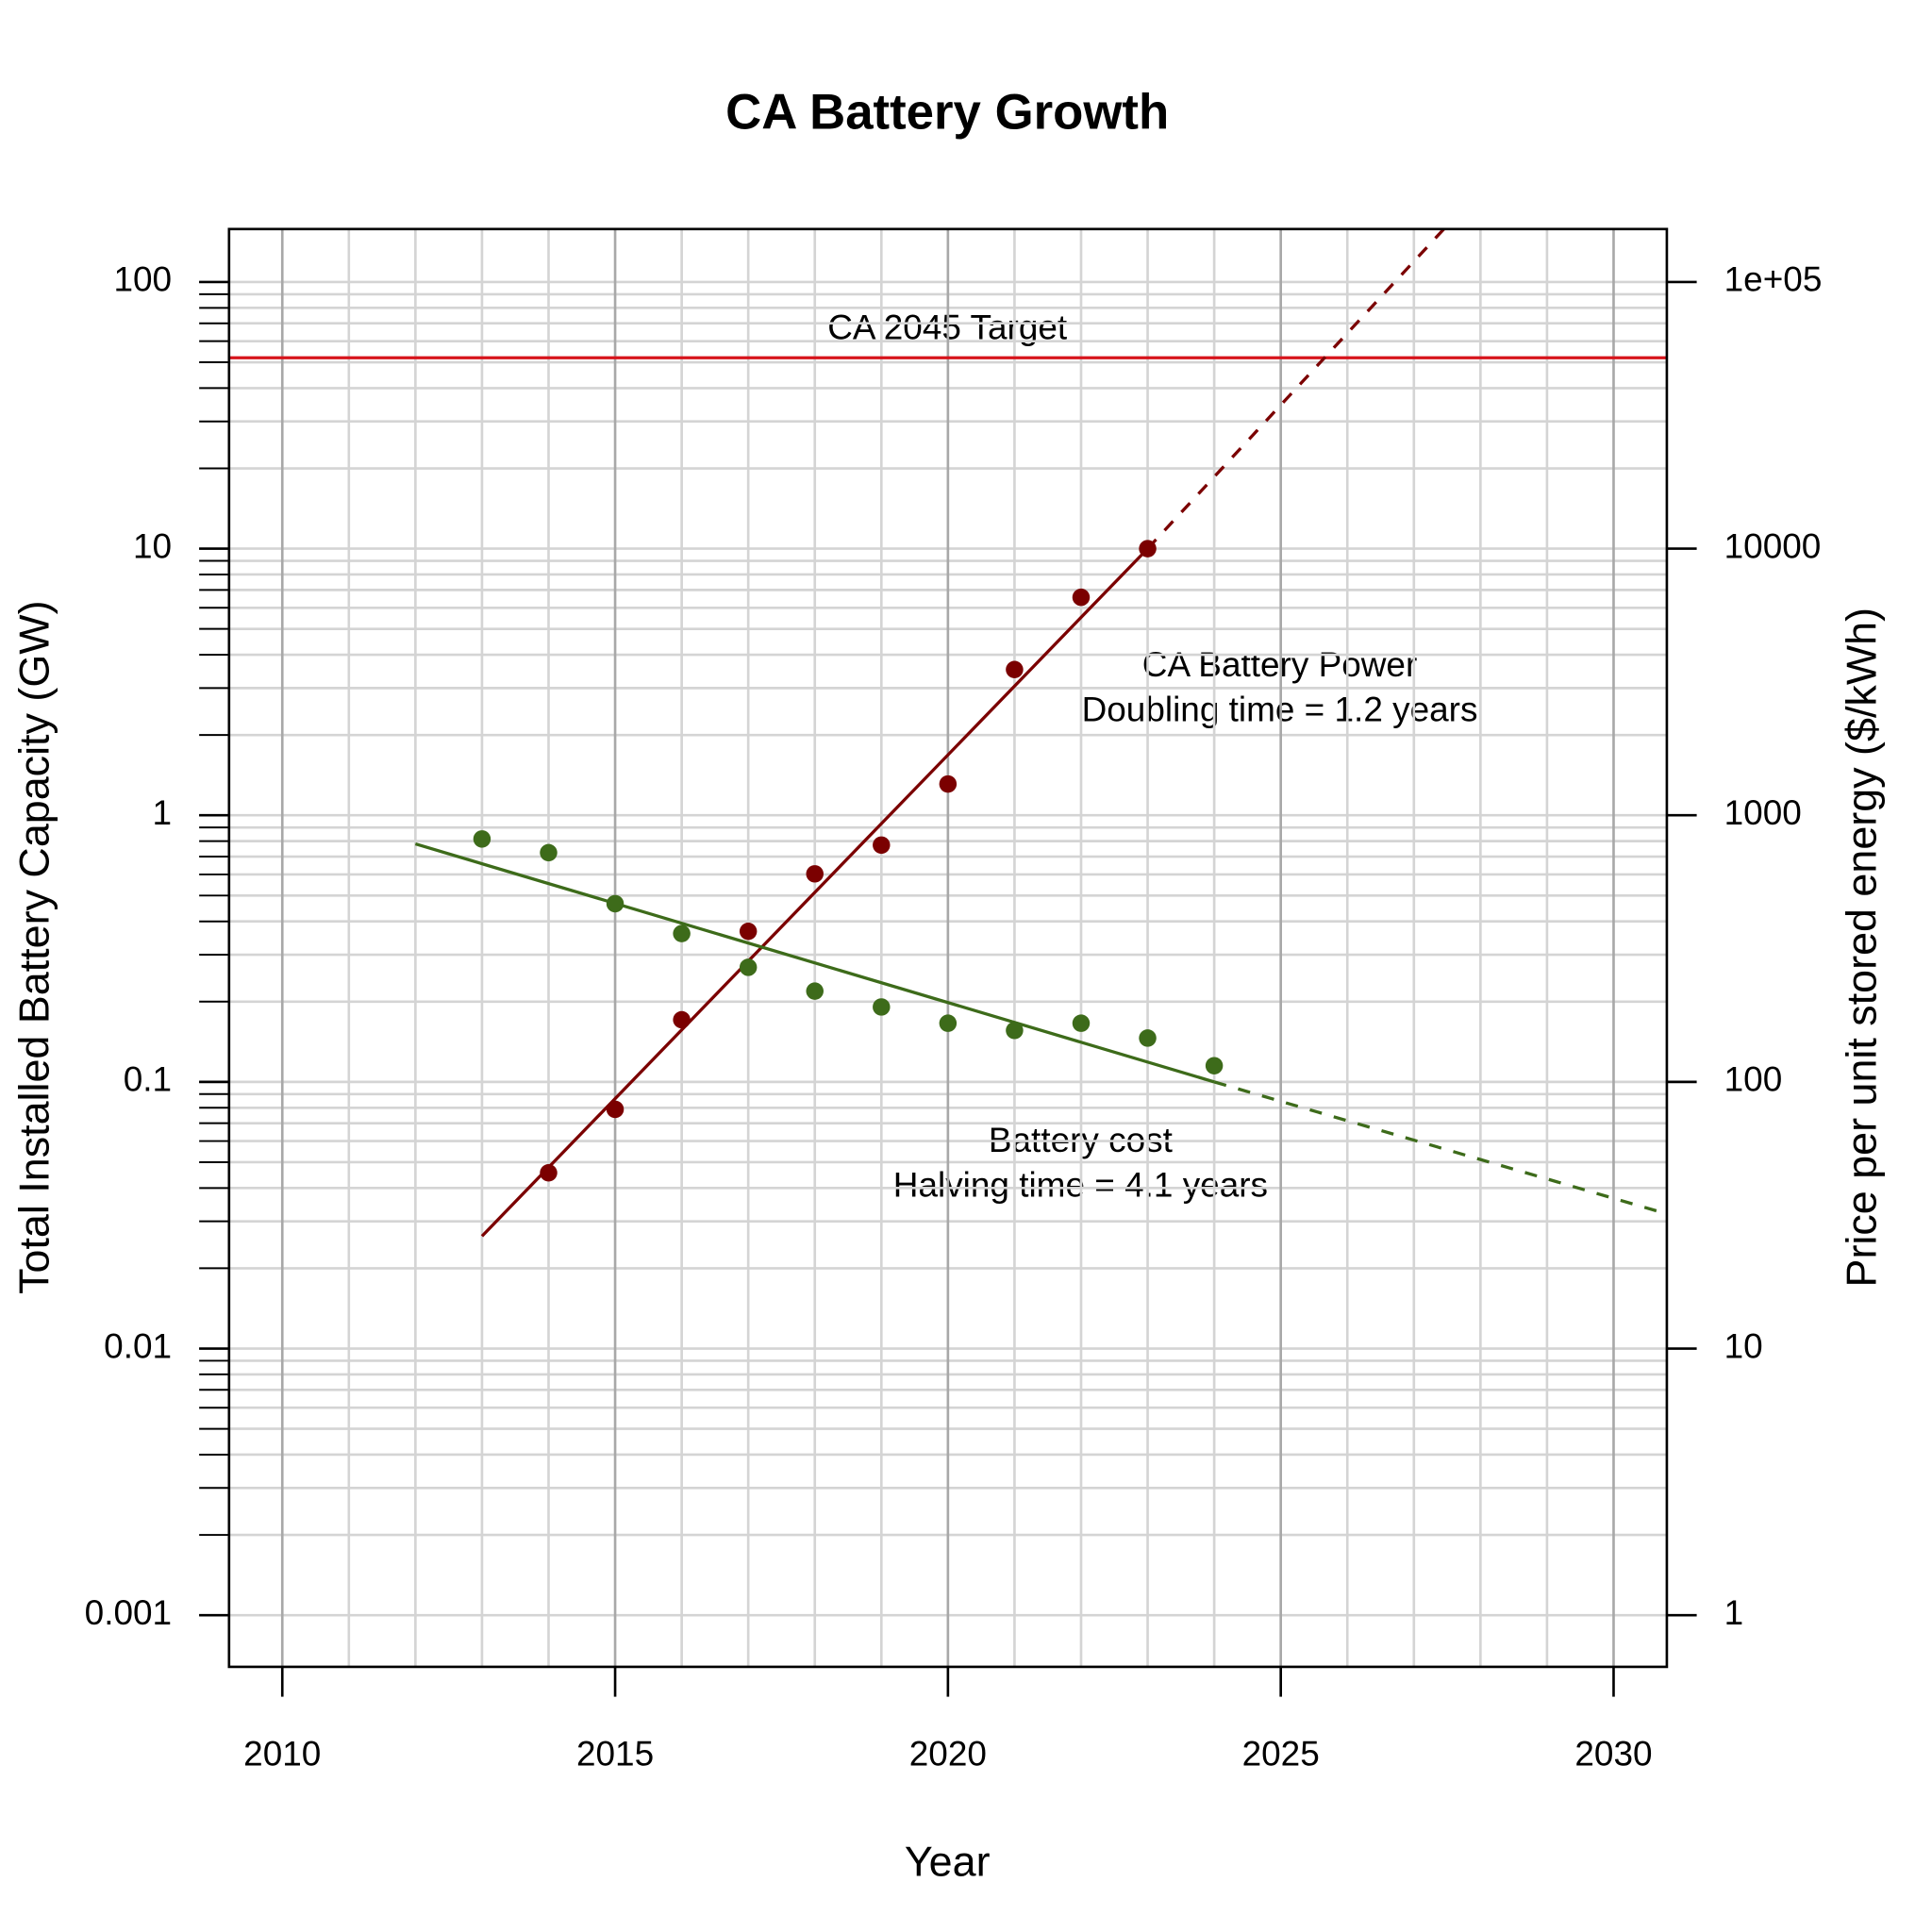 The image size is (1932, 1932). What do you see at coordinates (948, 1862) in the screenshot?
I see `x-axis-label: Year` at bounding box center [948, 1862].